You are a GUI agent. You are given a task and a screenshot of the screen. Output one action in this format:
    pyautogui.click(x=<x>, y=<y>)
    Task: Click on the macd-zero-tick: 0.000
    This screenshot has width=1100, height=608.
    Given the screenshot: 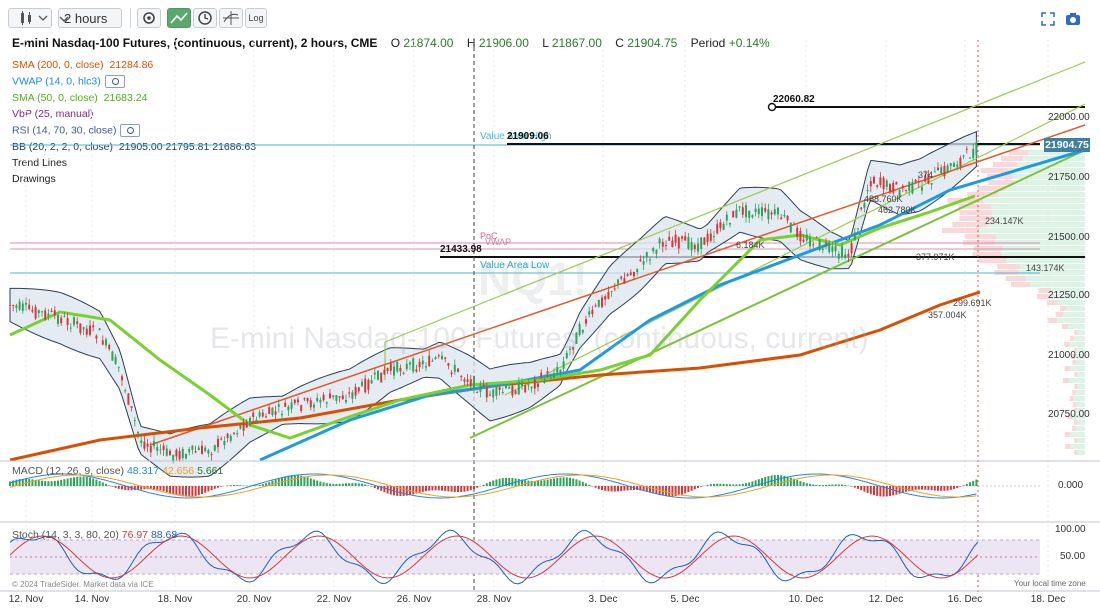 What is the action you would take?
    pyautogui.click(x=1070, y=485)
    